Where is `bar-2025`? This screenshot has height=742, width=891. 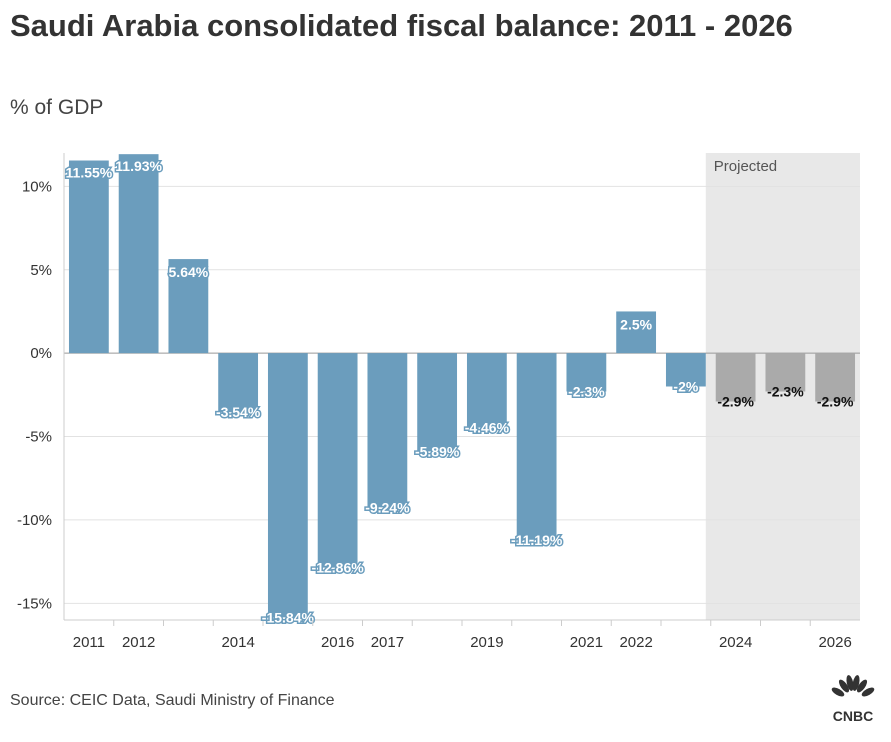
bar-2025 is located at coordinates (785, 372).